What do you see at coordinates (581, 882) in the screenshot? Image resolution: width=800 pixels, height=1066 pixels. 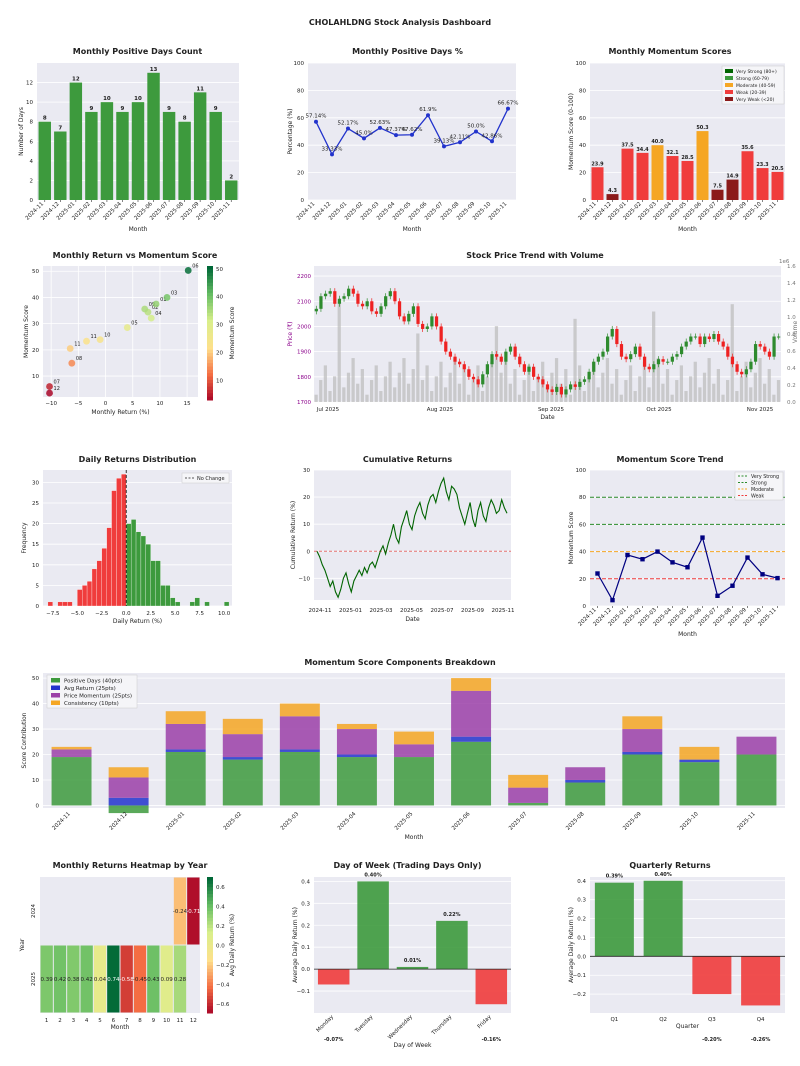 I see `quarterly-ytick-label: 0.4` at bounding box center [581, 882].